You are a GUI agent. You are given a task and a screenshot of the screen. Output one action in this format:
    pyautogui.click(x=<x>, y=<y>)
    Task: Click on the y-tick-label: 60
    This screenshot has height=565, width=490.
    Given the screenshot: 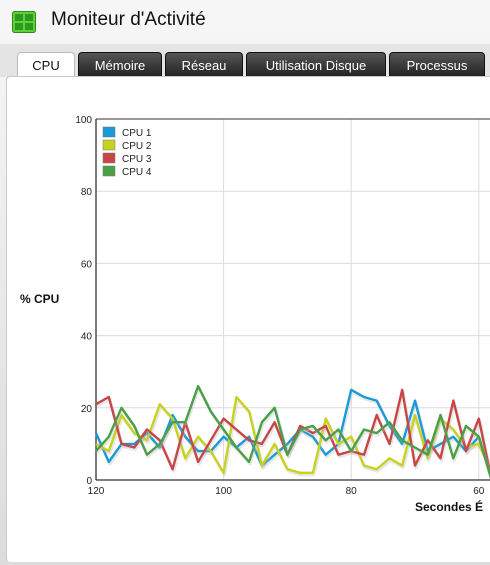 What is the action you would take?
    pyautogui.click(x=87, y=264)
    